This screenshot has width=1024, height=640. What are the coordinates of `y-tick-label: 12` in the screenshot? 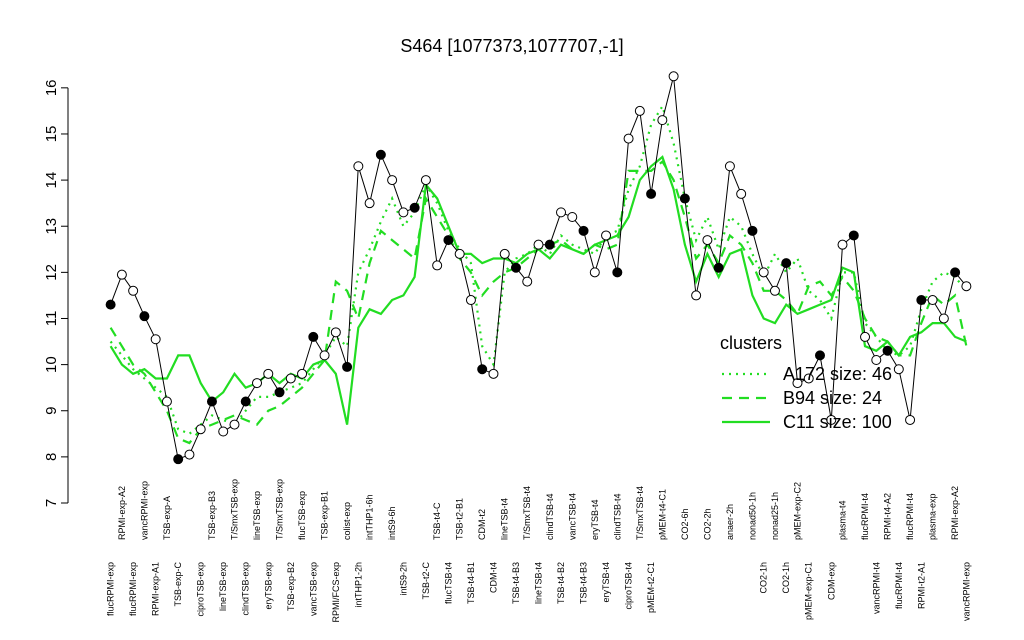 It's located at (51, 272).